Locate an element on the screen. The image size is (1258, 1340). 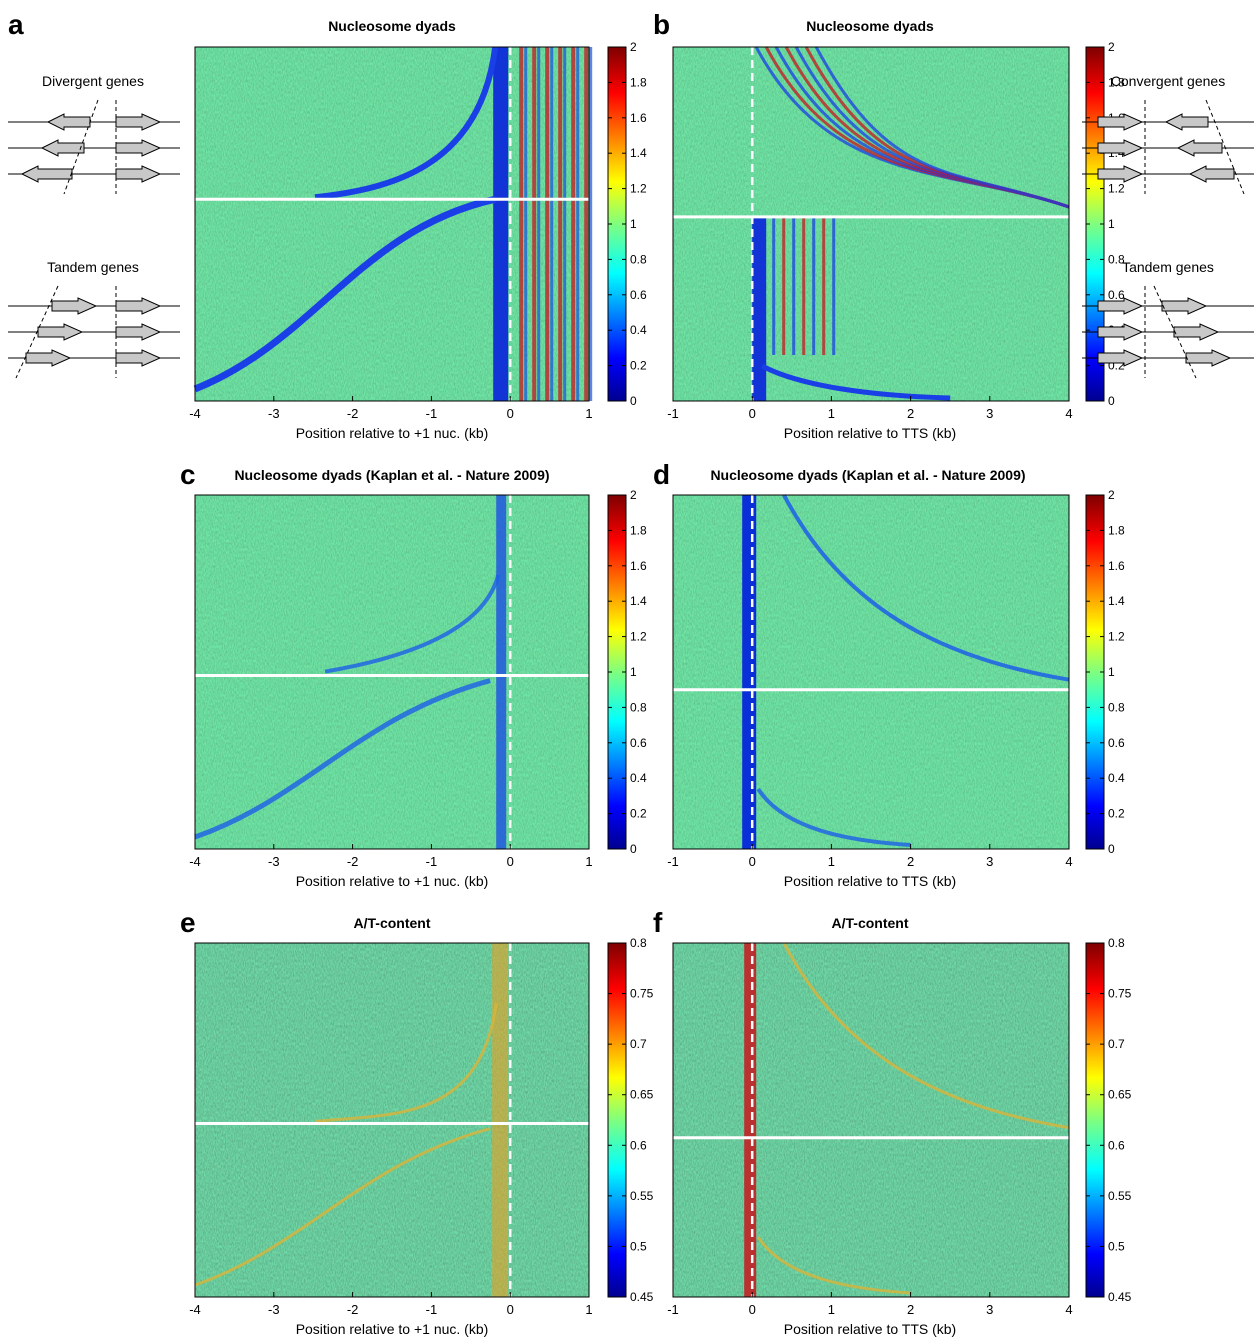
x-tick-label: -2 is located at coordinates (353, 1309).